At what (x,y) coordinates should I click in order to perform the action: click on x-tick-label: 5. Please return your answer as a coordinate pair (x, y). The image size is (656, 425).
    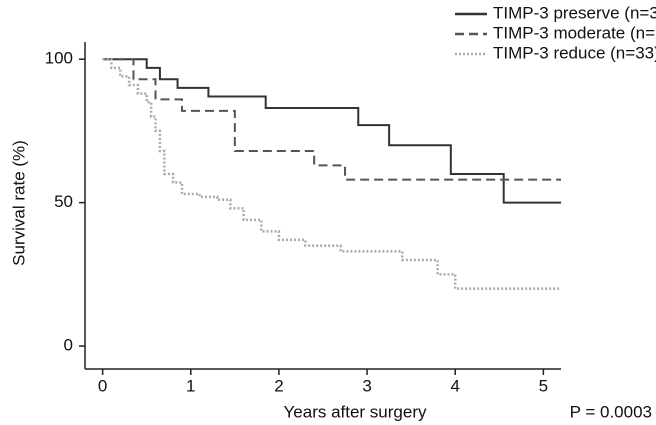
    Looking at the image, I should click on (543, 385).